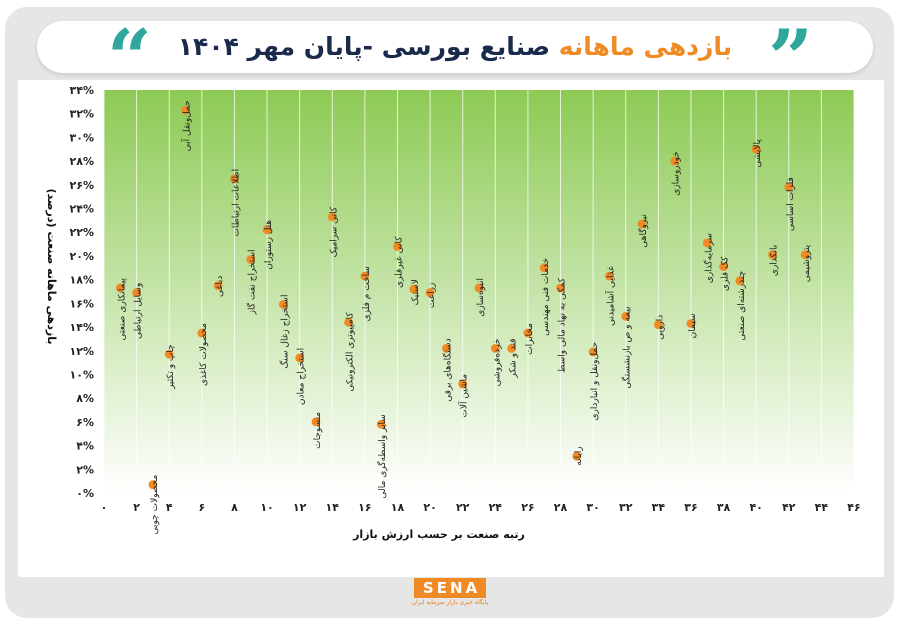  What do you see at coordinates (82, 351) in the screenshot?
I see `y-tick-label: ۱۲%` at bounding box center [82, 351].